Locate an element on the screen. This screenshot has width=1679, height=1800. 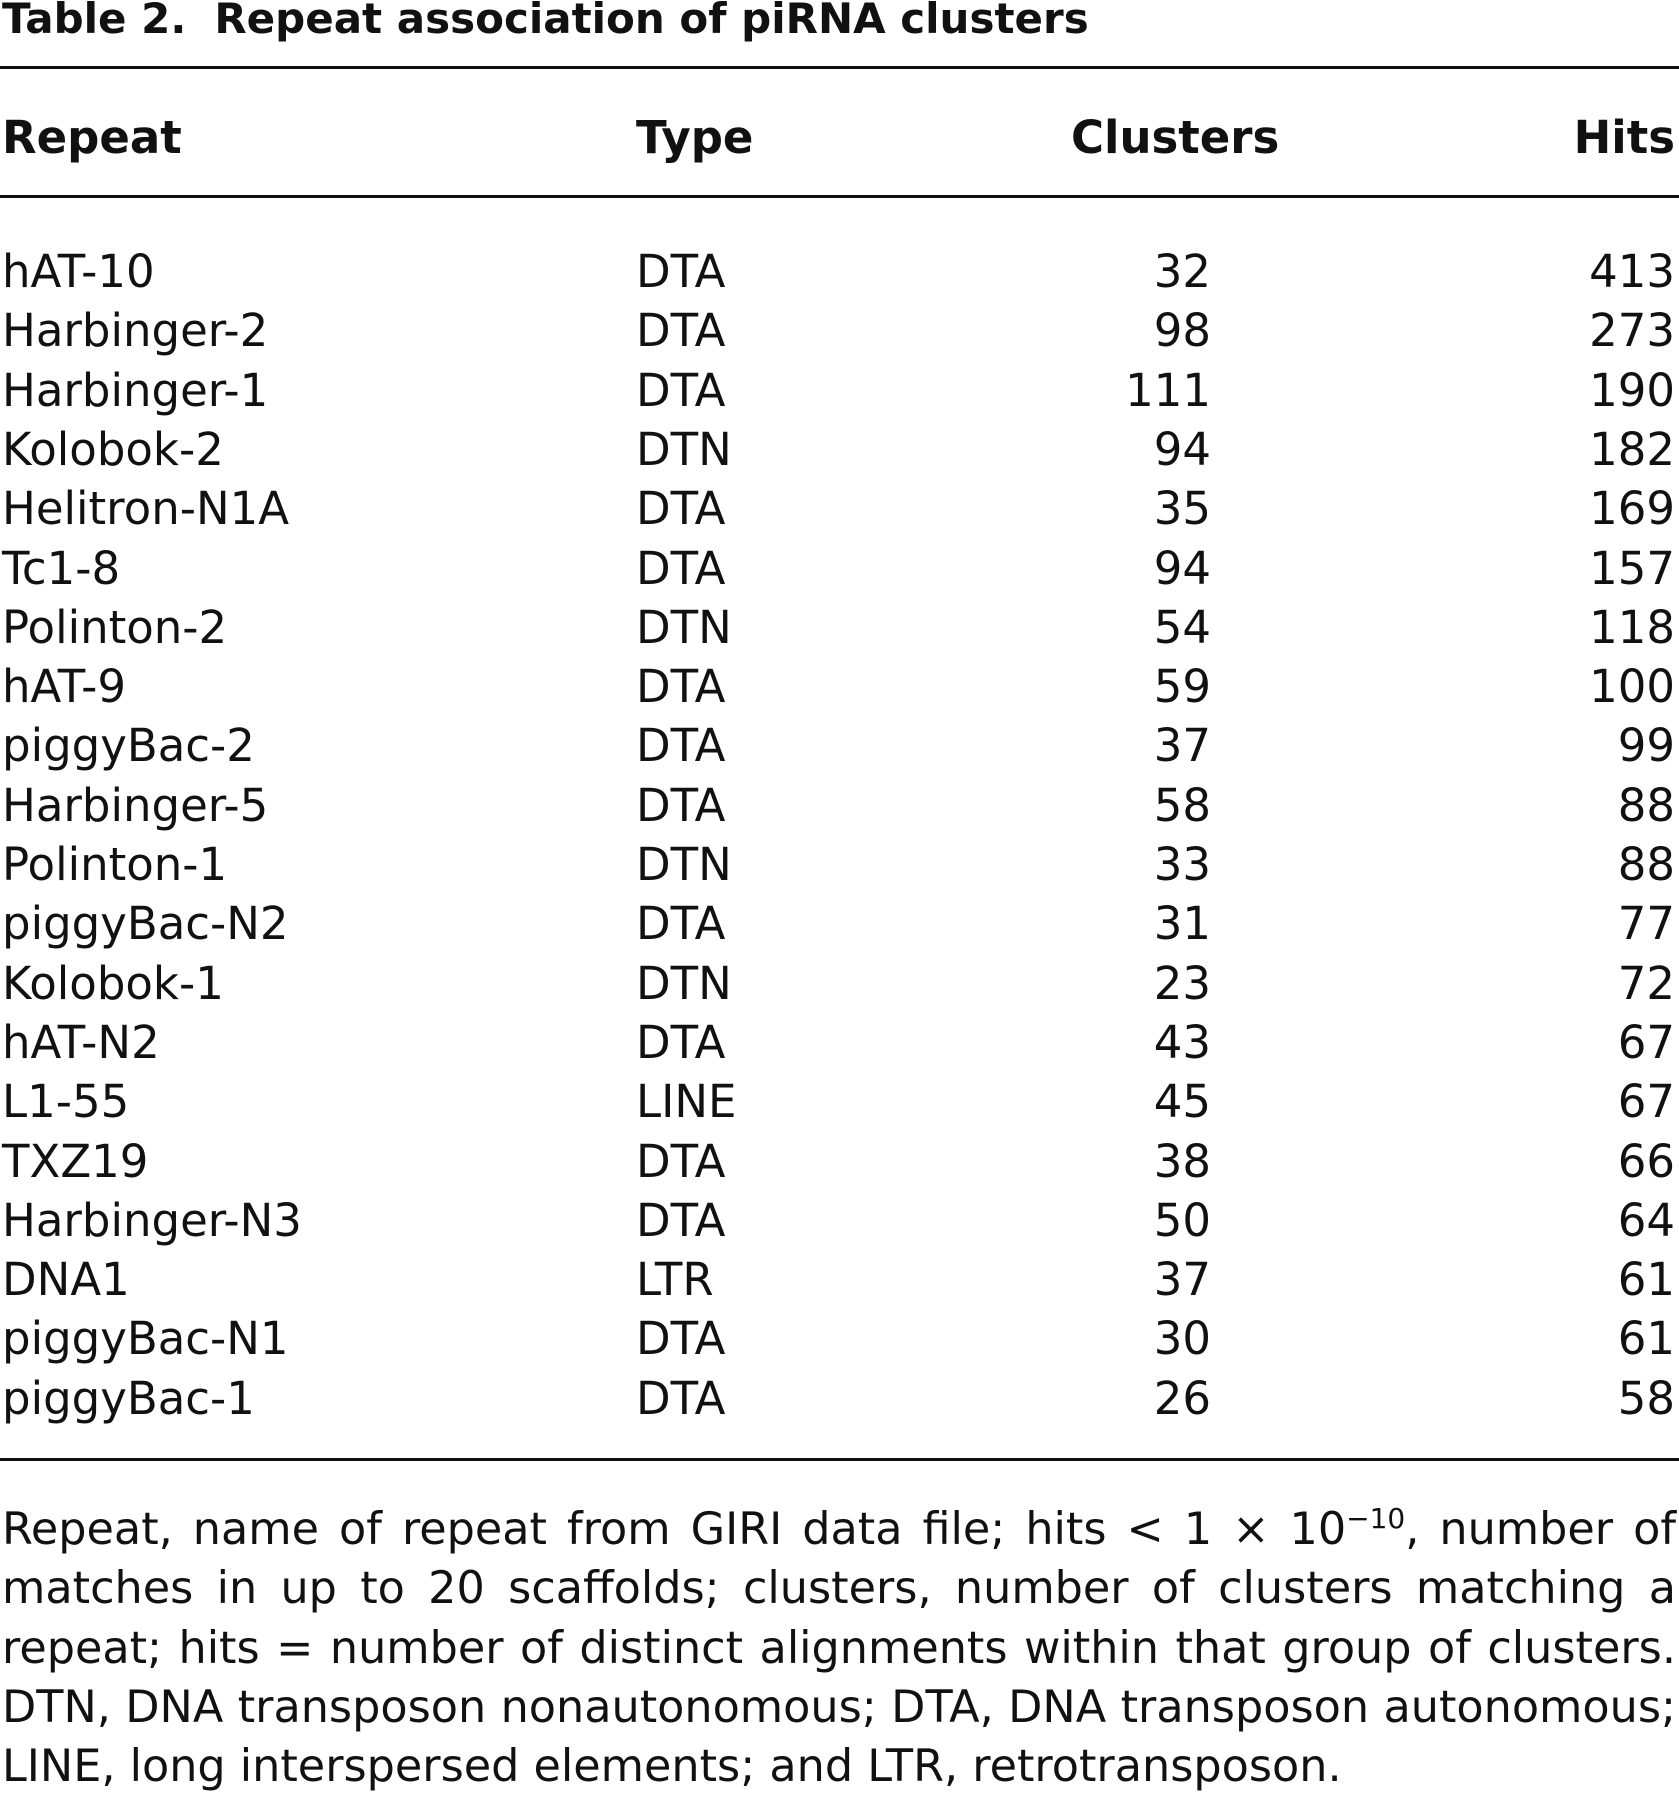
cell-repeat: Polinton-1 is located at coordinates (115, 864).